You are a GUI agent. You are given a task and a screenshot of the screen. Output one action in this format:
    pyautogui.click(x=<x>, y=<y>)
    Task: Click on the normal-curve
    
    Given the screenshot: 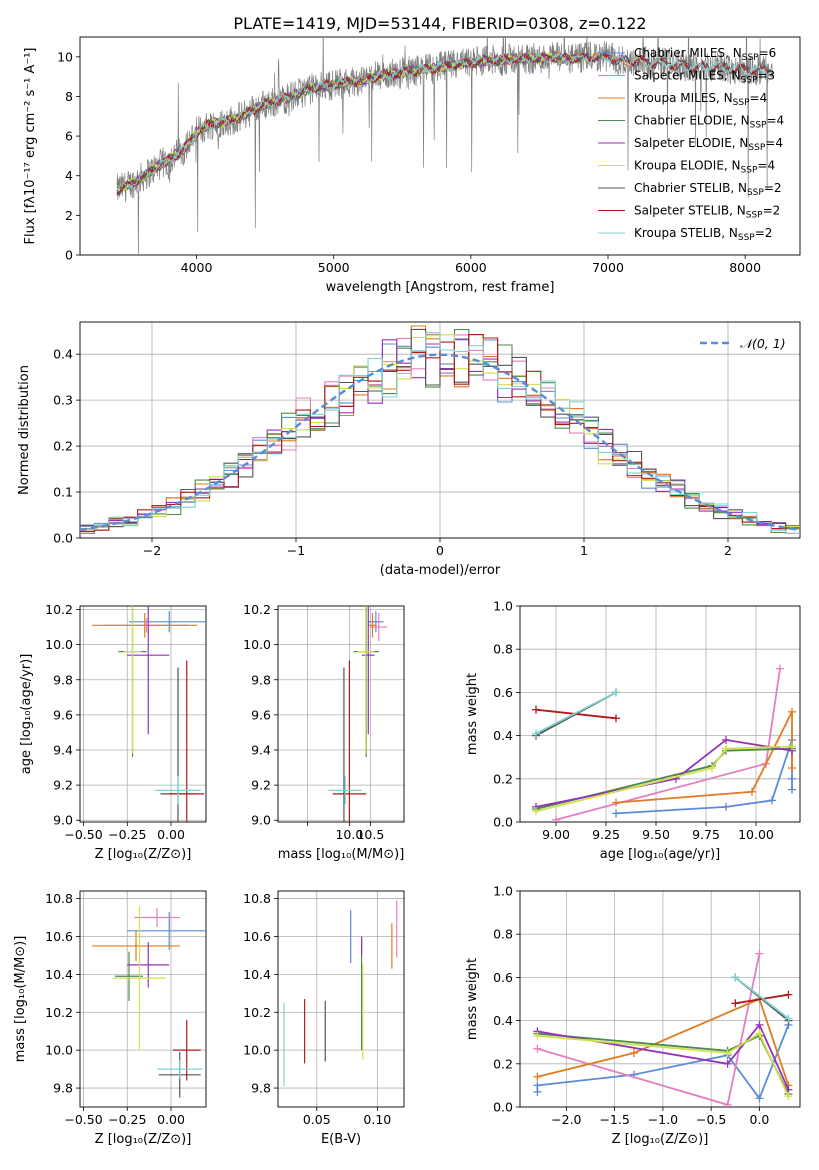 What is the action you would take?
    pyautogui.click(x=440, y=442)
    